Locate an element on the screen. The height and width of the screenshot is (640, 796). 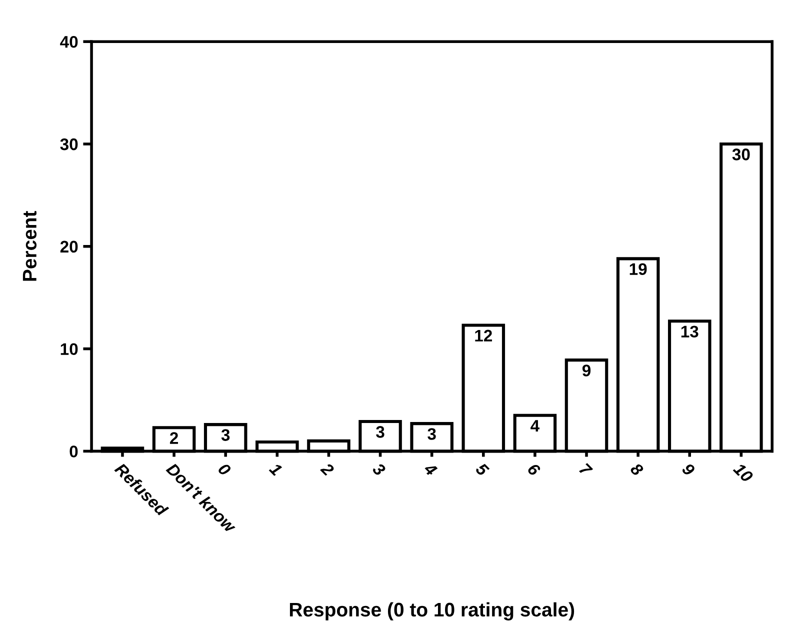
x-tick-label: 8 is located at coordinates (637, 469).